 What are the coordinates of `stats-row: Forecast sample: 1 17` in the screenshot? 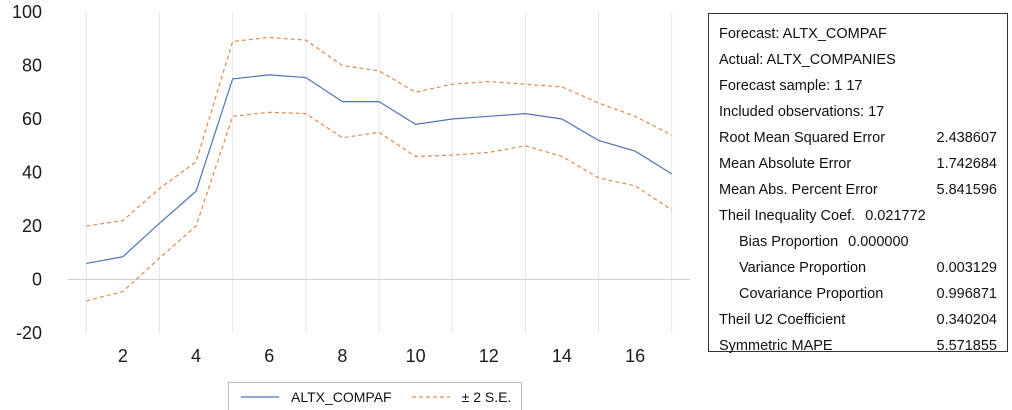 It's located at (858, 86).